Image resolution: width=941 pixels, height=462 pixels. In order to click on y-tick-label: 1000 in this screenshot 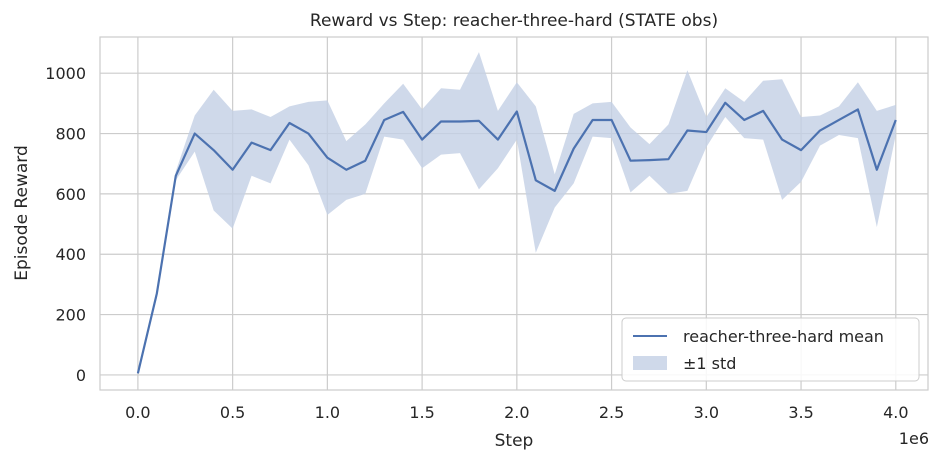, I will do `click(65, 73)`.